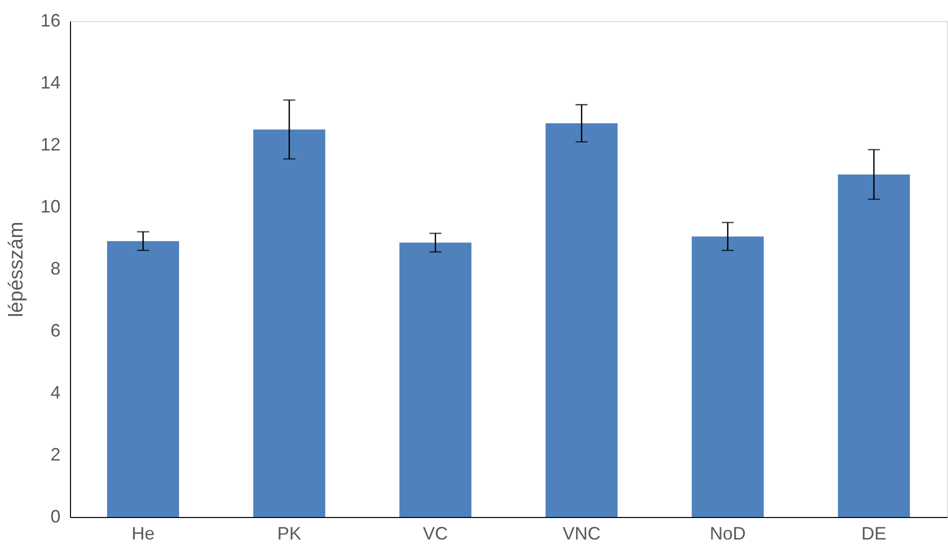 The height and width of the screenshot is (548, 948). Describe the element at coordinates (50, 144) in the screenshot. I see `y-tick-label: 12` at that location.